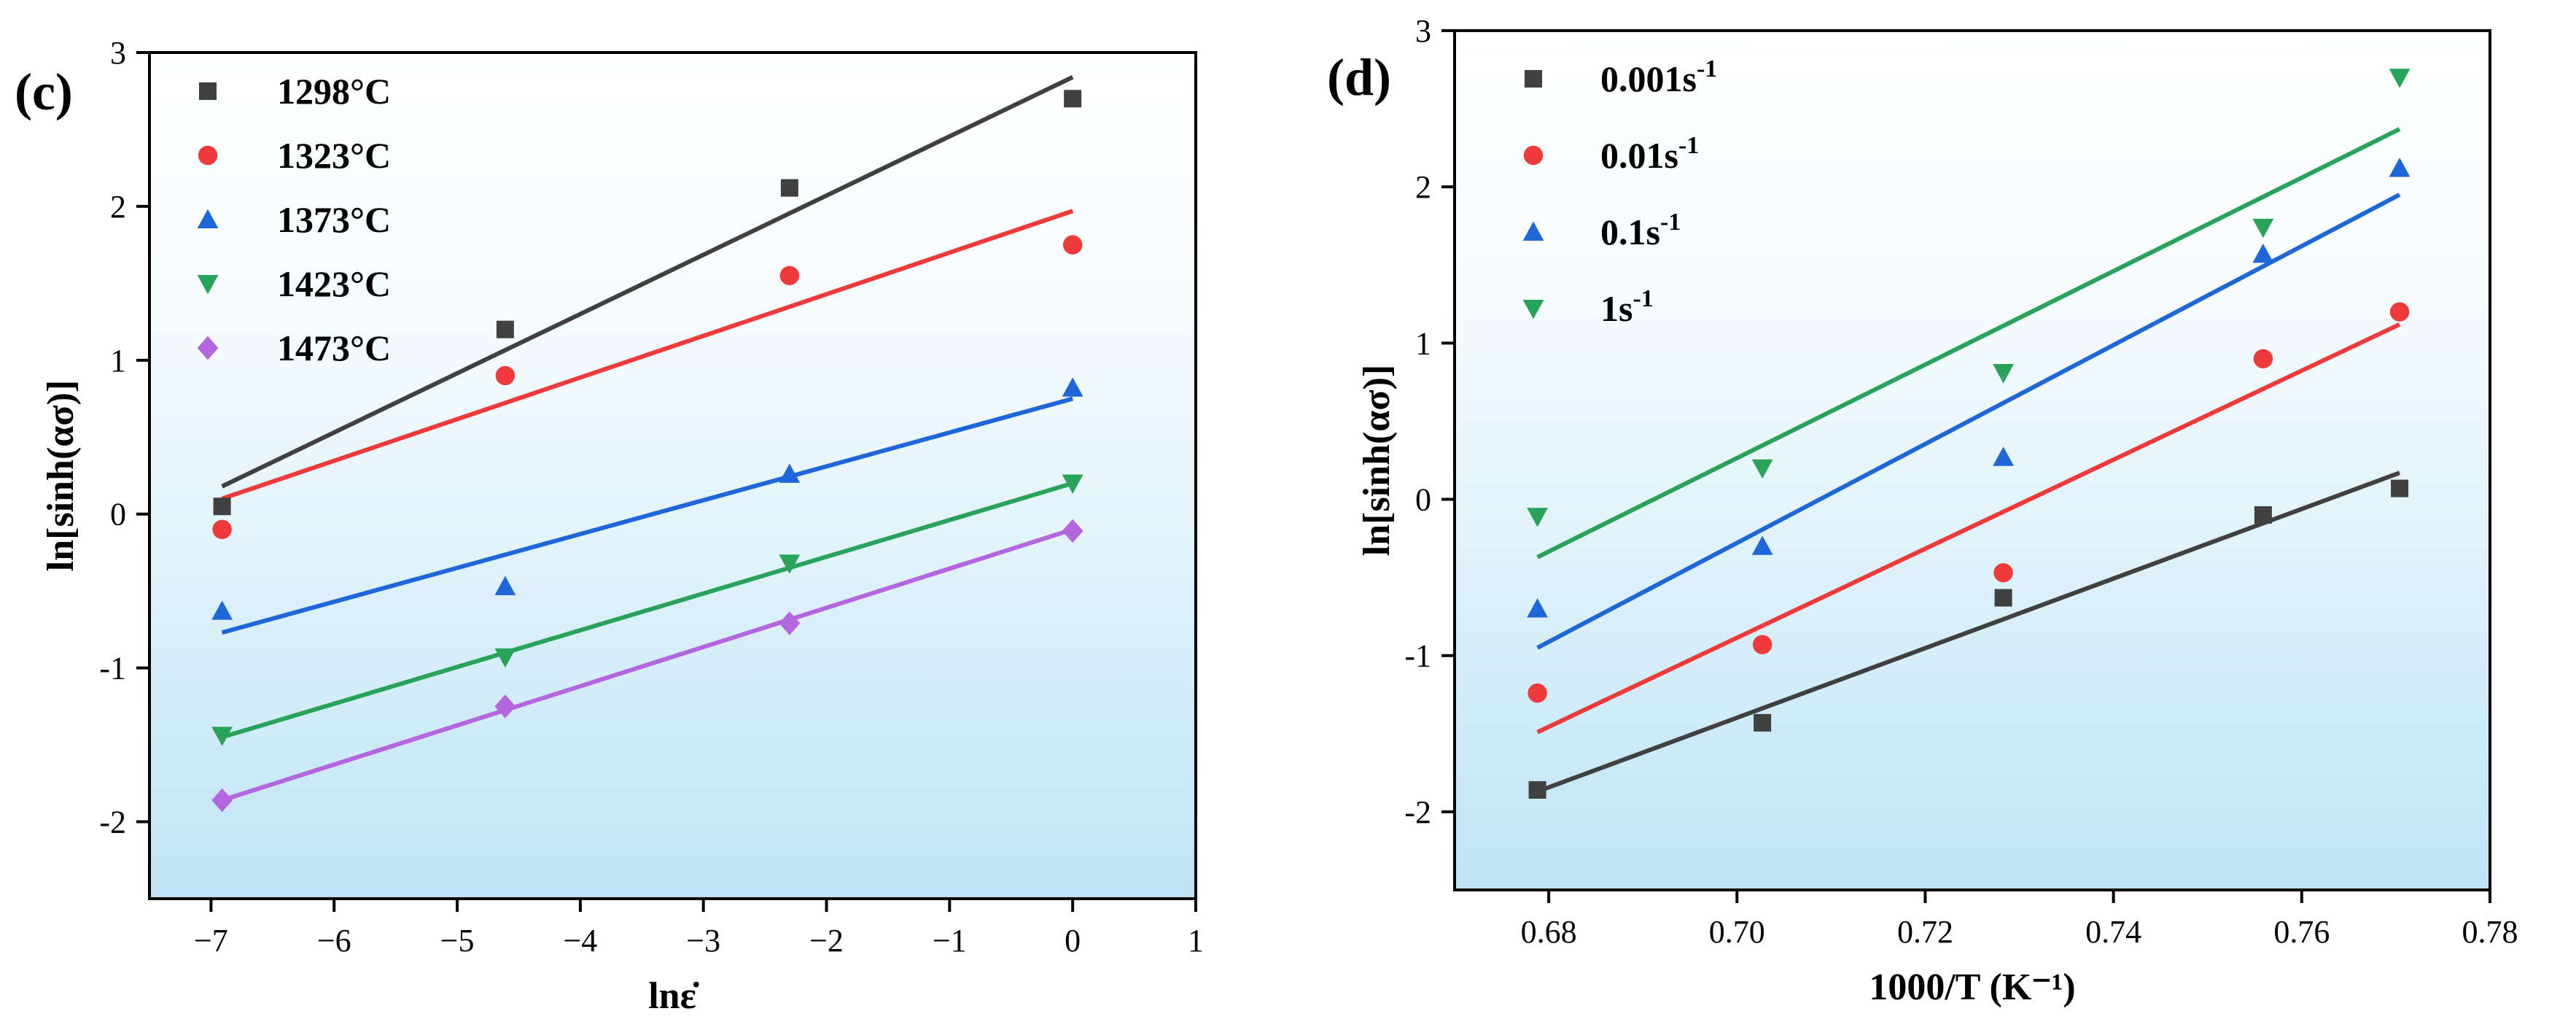  I want to click on x-tick-label: 0.72, so click(1925, 932).